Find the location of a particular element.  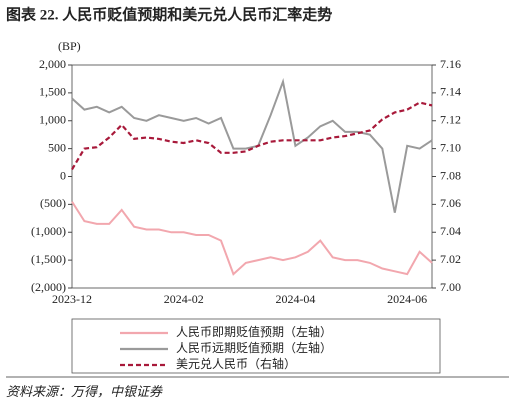

x-tick-label: 2024-06 is located at coordinates (407, 299).